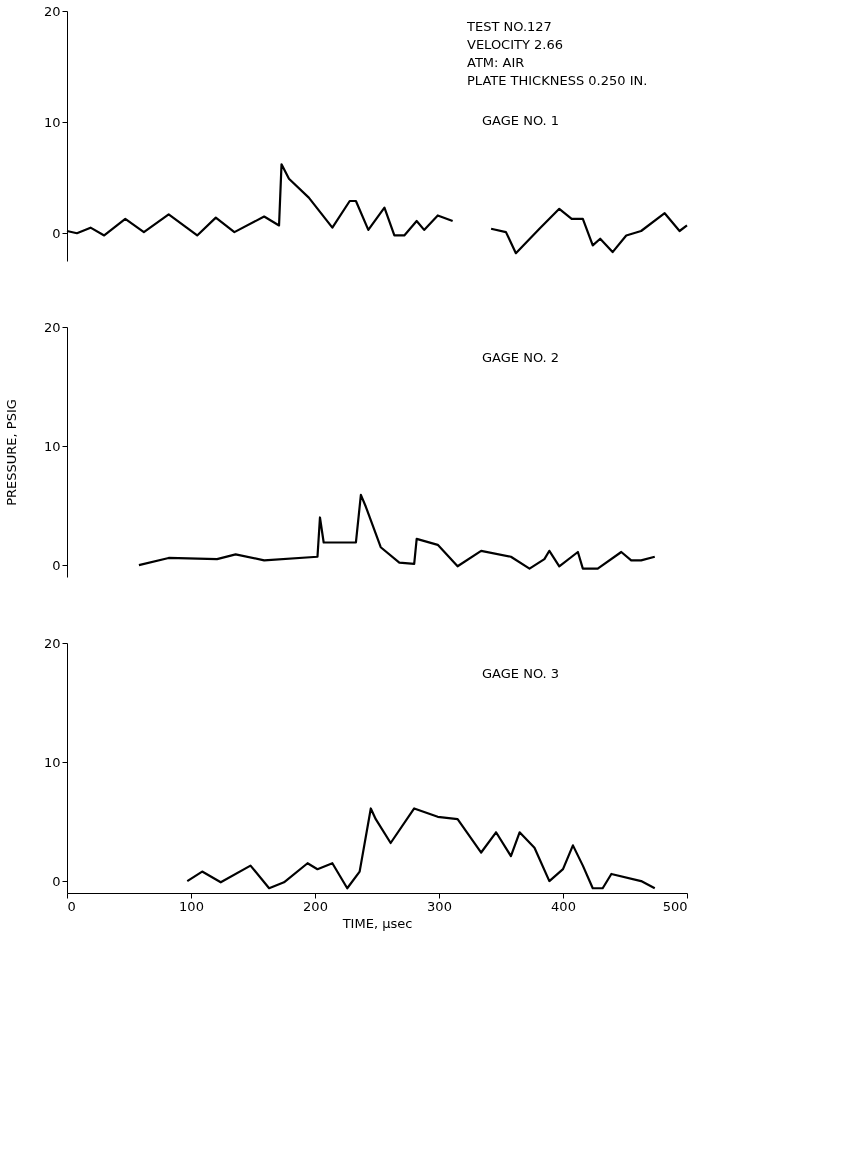  I want to click on annotation: GAGE NO. 2, so click(521, 357).